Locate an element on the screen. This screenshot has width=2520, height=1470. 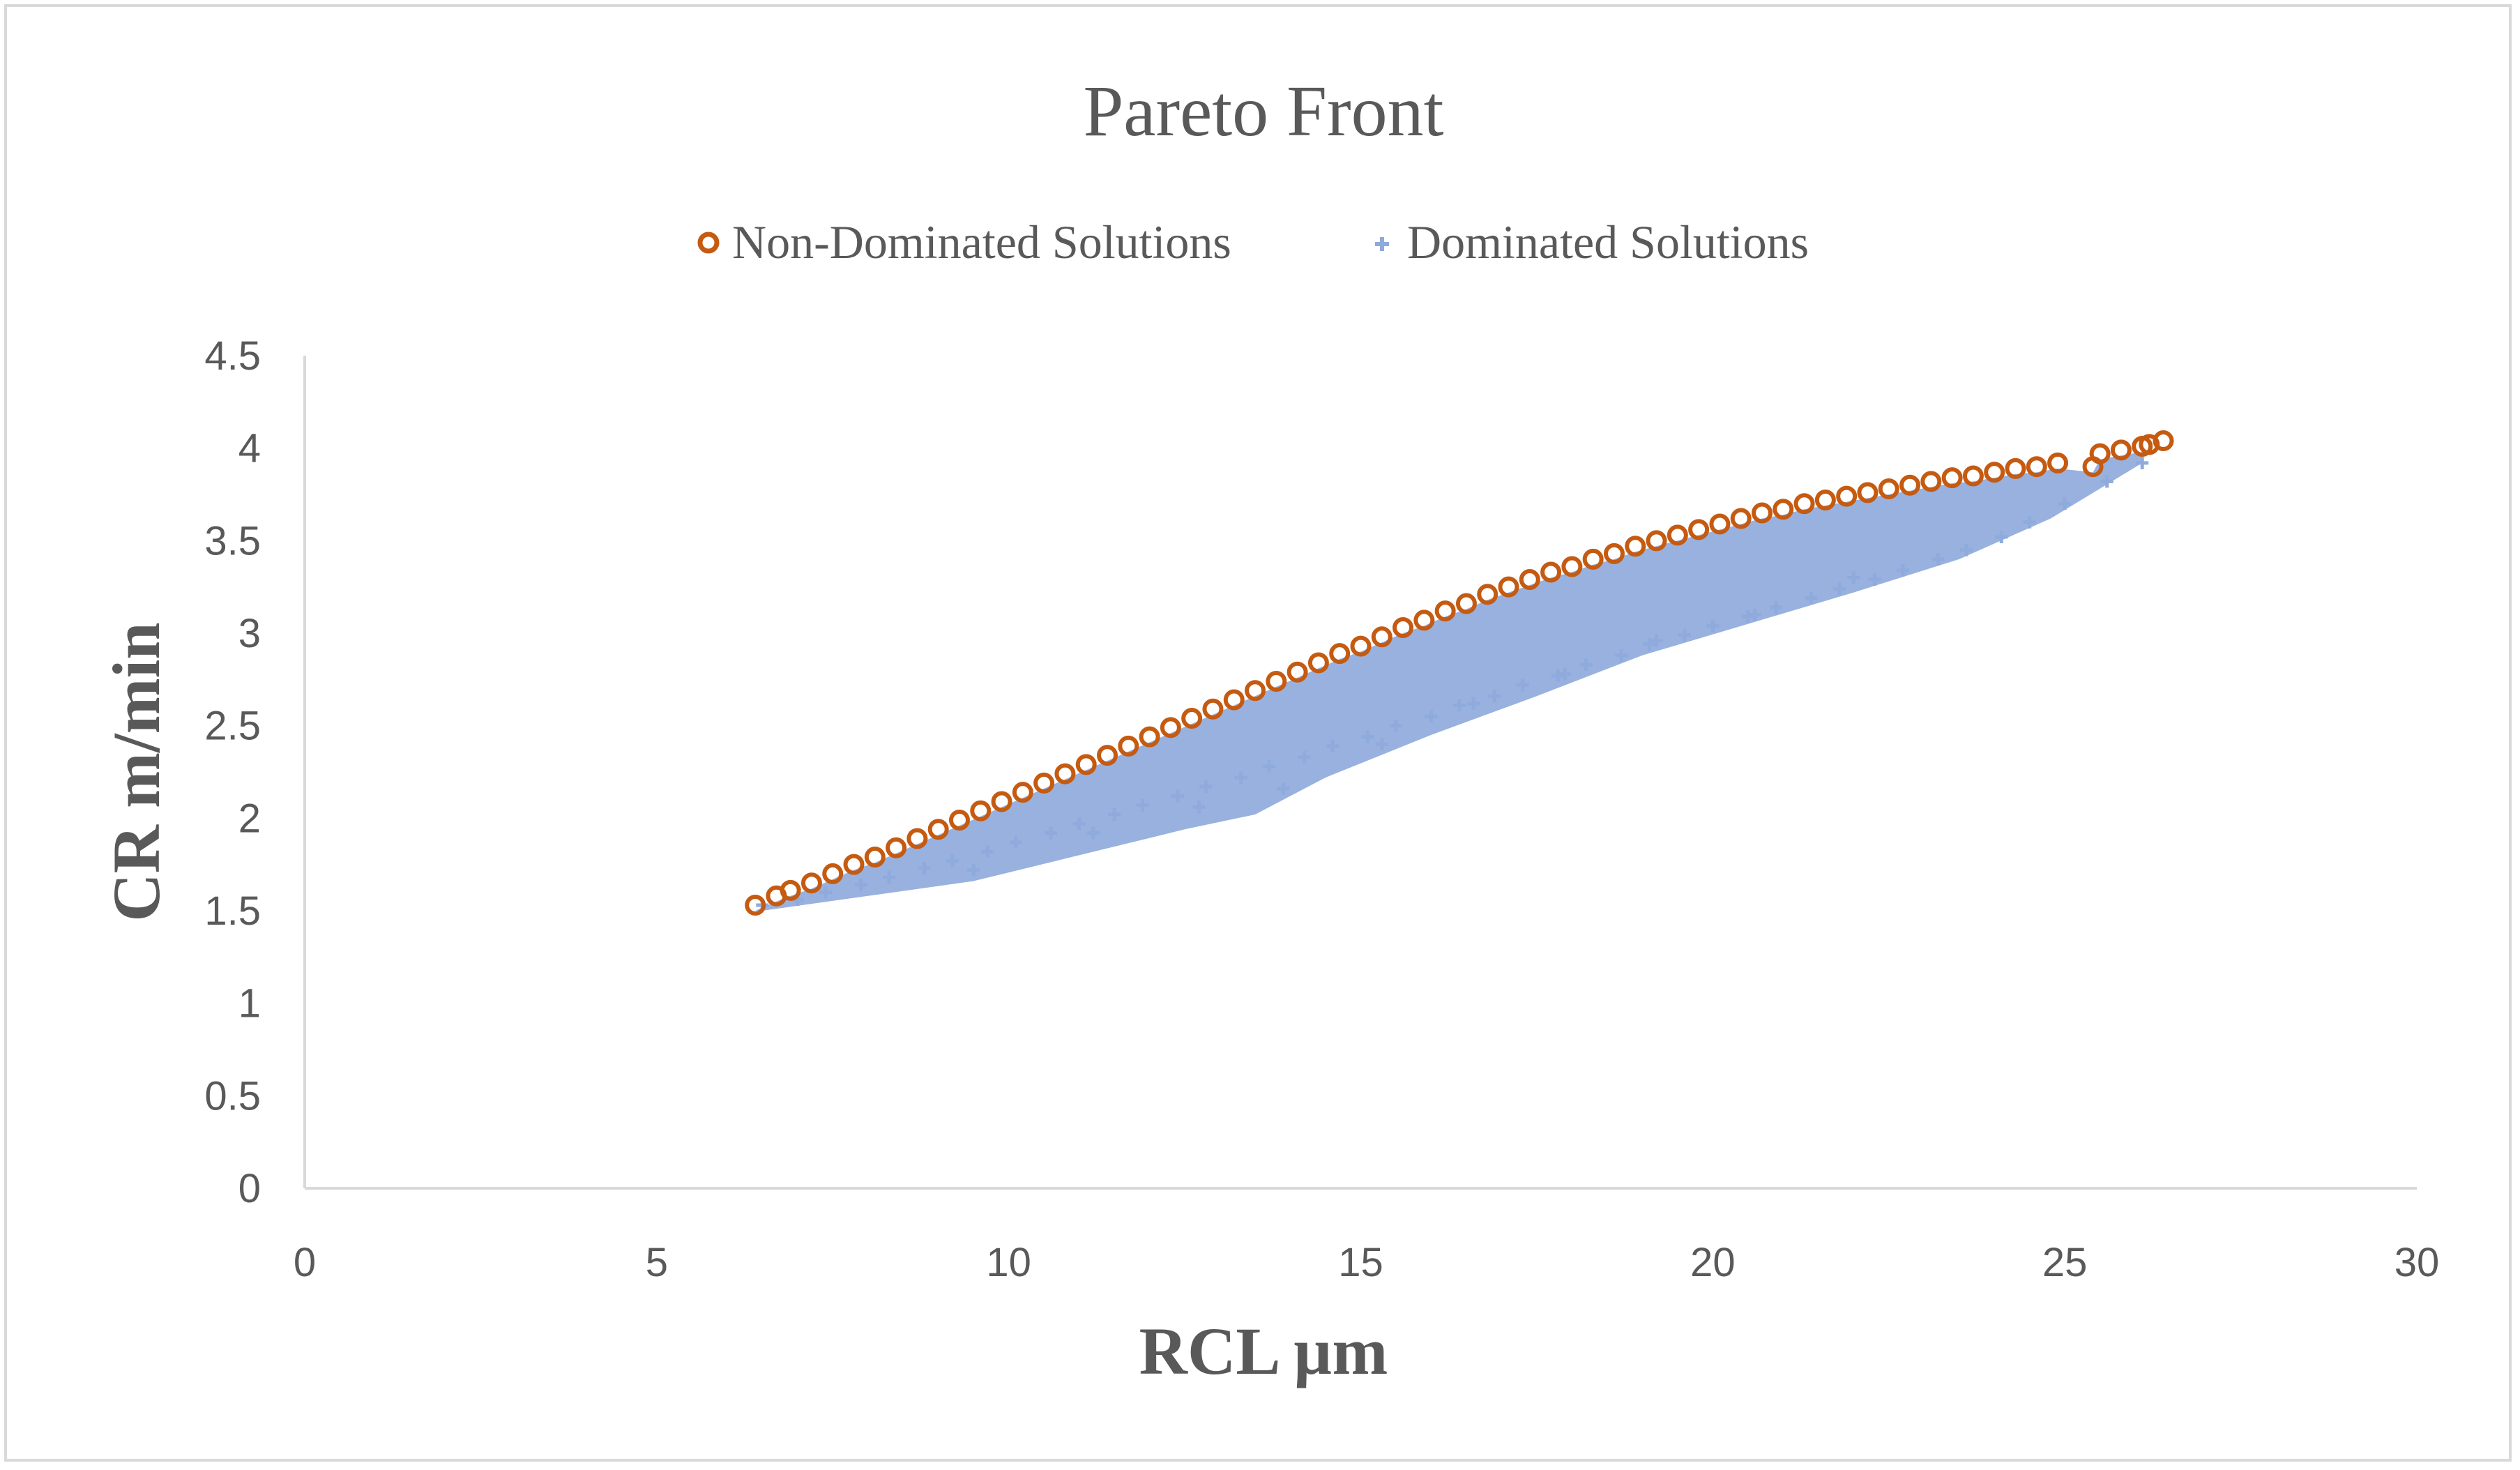
x-tick-label: 5 is located at coordinates (657, 1262).